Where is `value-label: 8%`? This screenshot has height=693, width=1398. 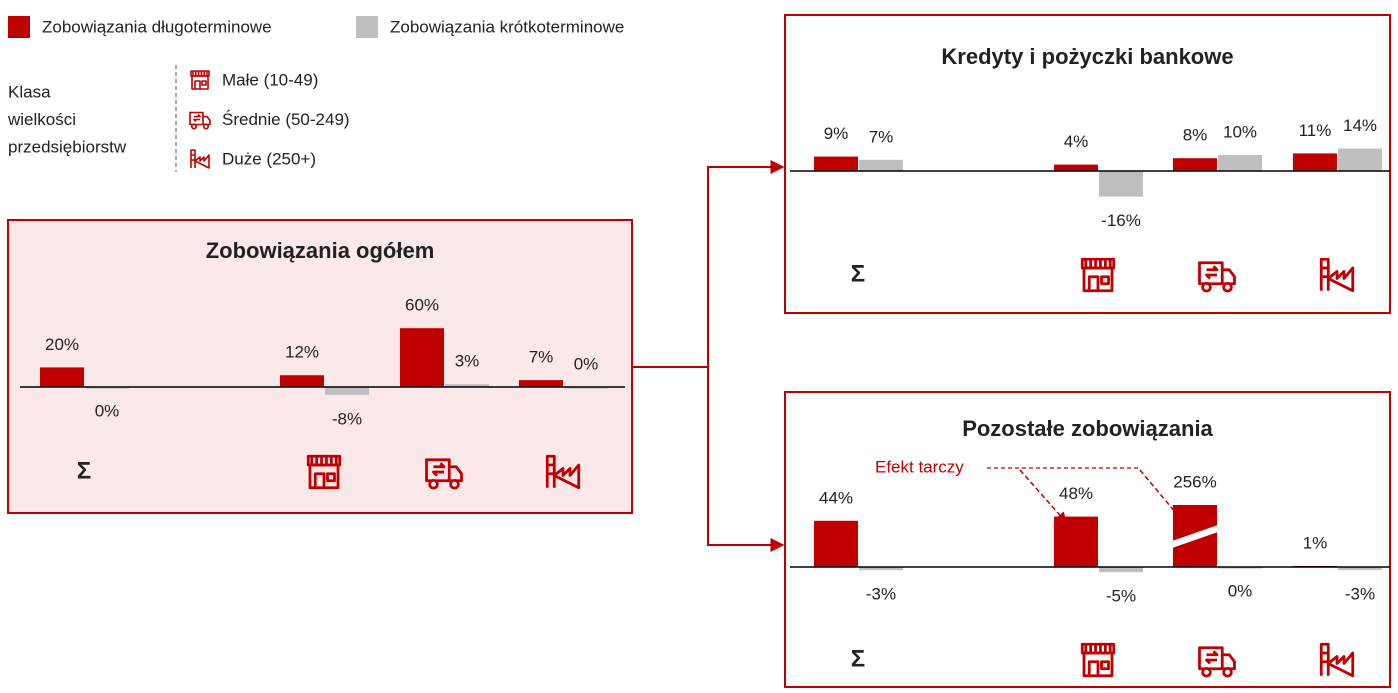 value-label: 8% is located at coordinates (1195, 135).